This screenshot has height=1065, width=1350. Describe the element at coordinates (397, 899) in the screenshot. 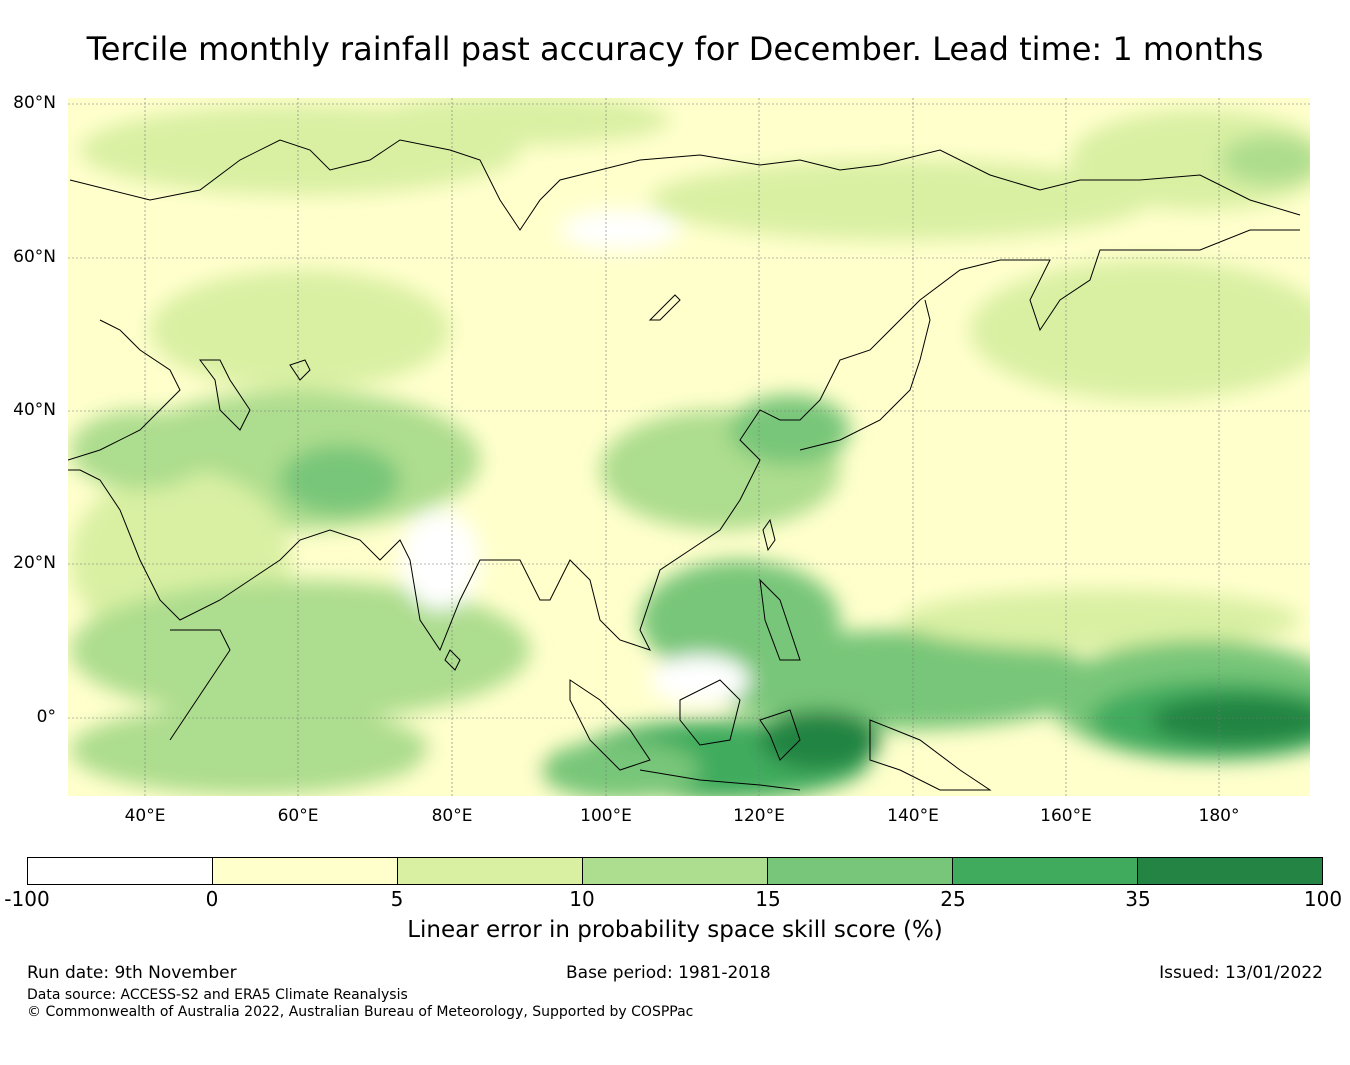

I see `colorbar-tick: 5` at that location.